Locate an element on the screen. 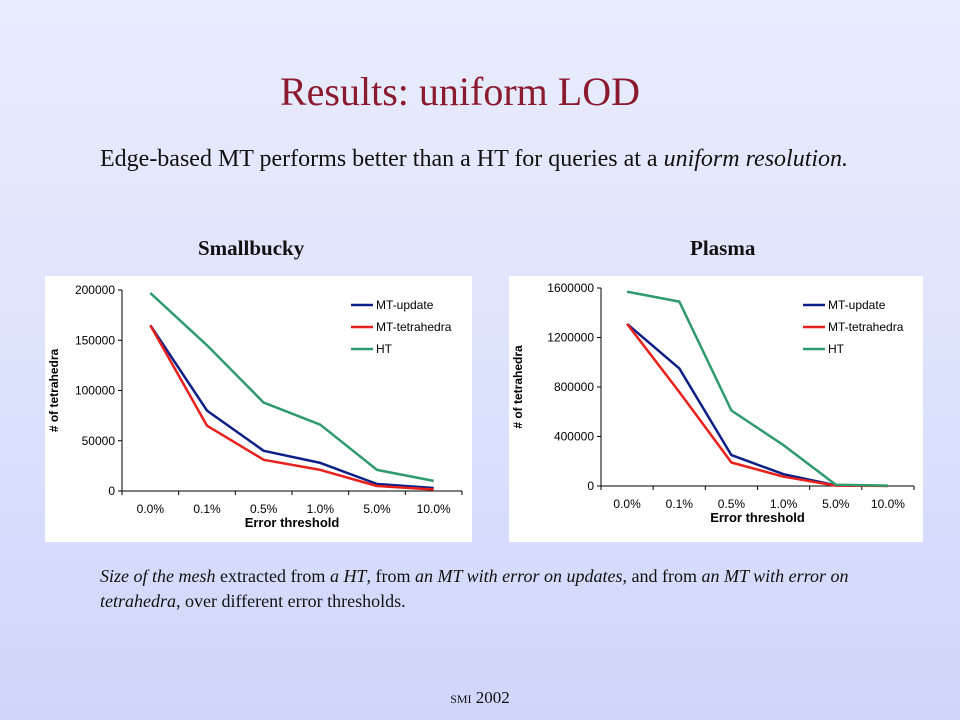 The width and height of the screenshot is (960, 720). caption-segment: , from is located at coordinates (390, 576).